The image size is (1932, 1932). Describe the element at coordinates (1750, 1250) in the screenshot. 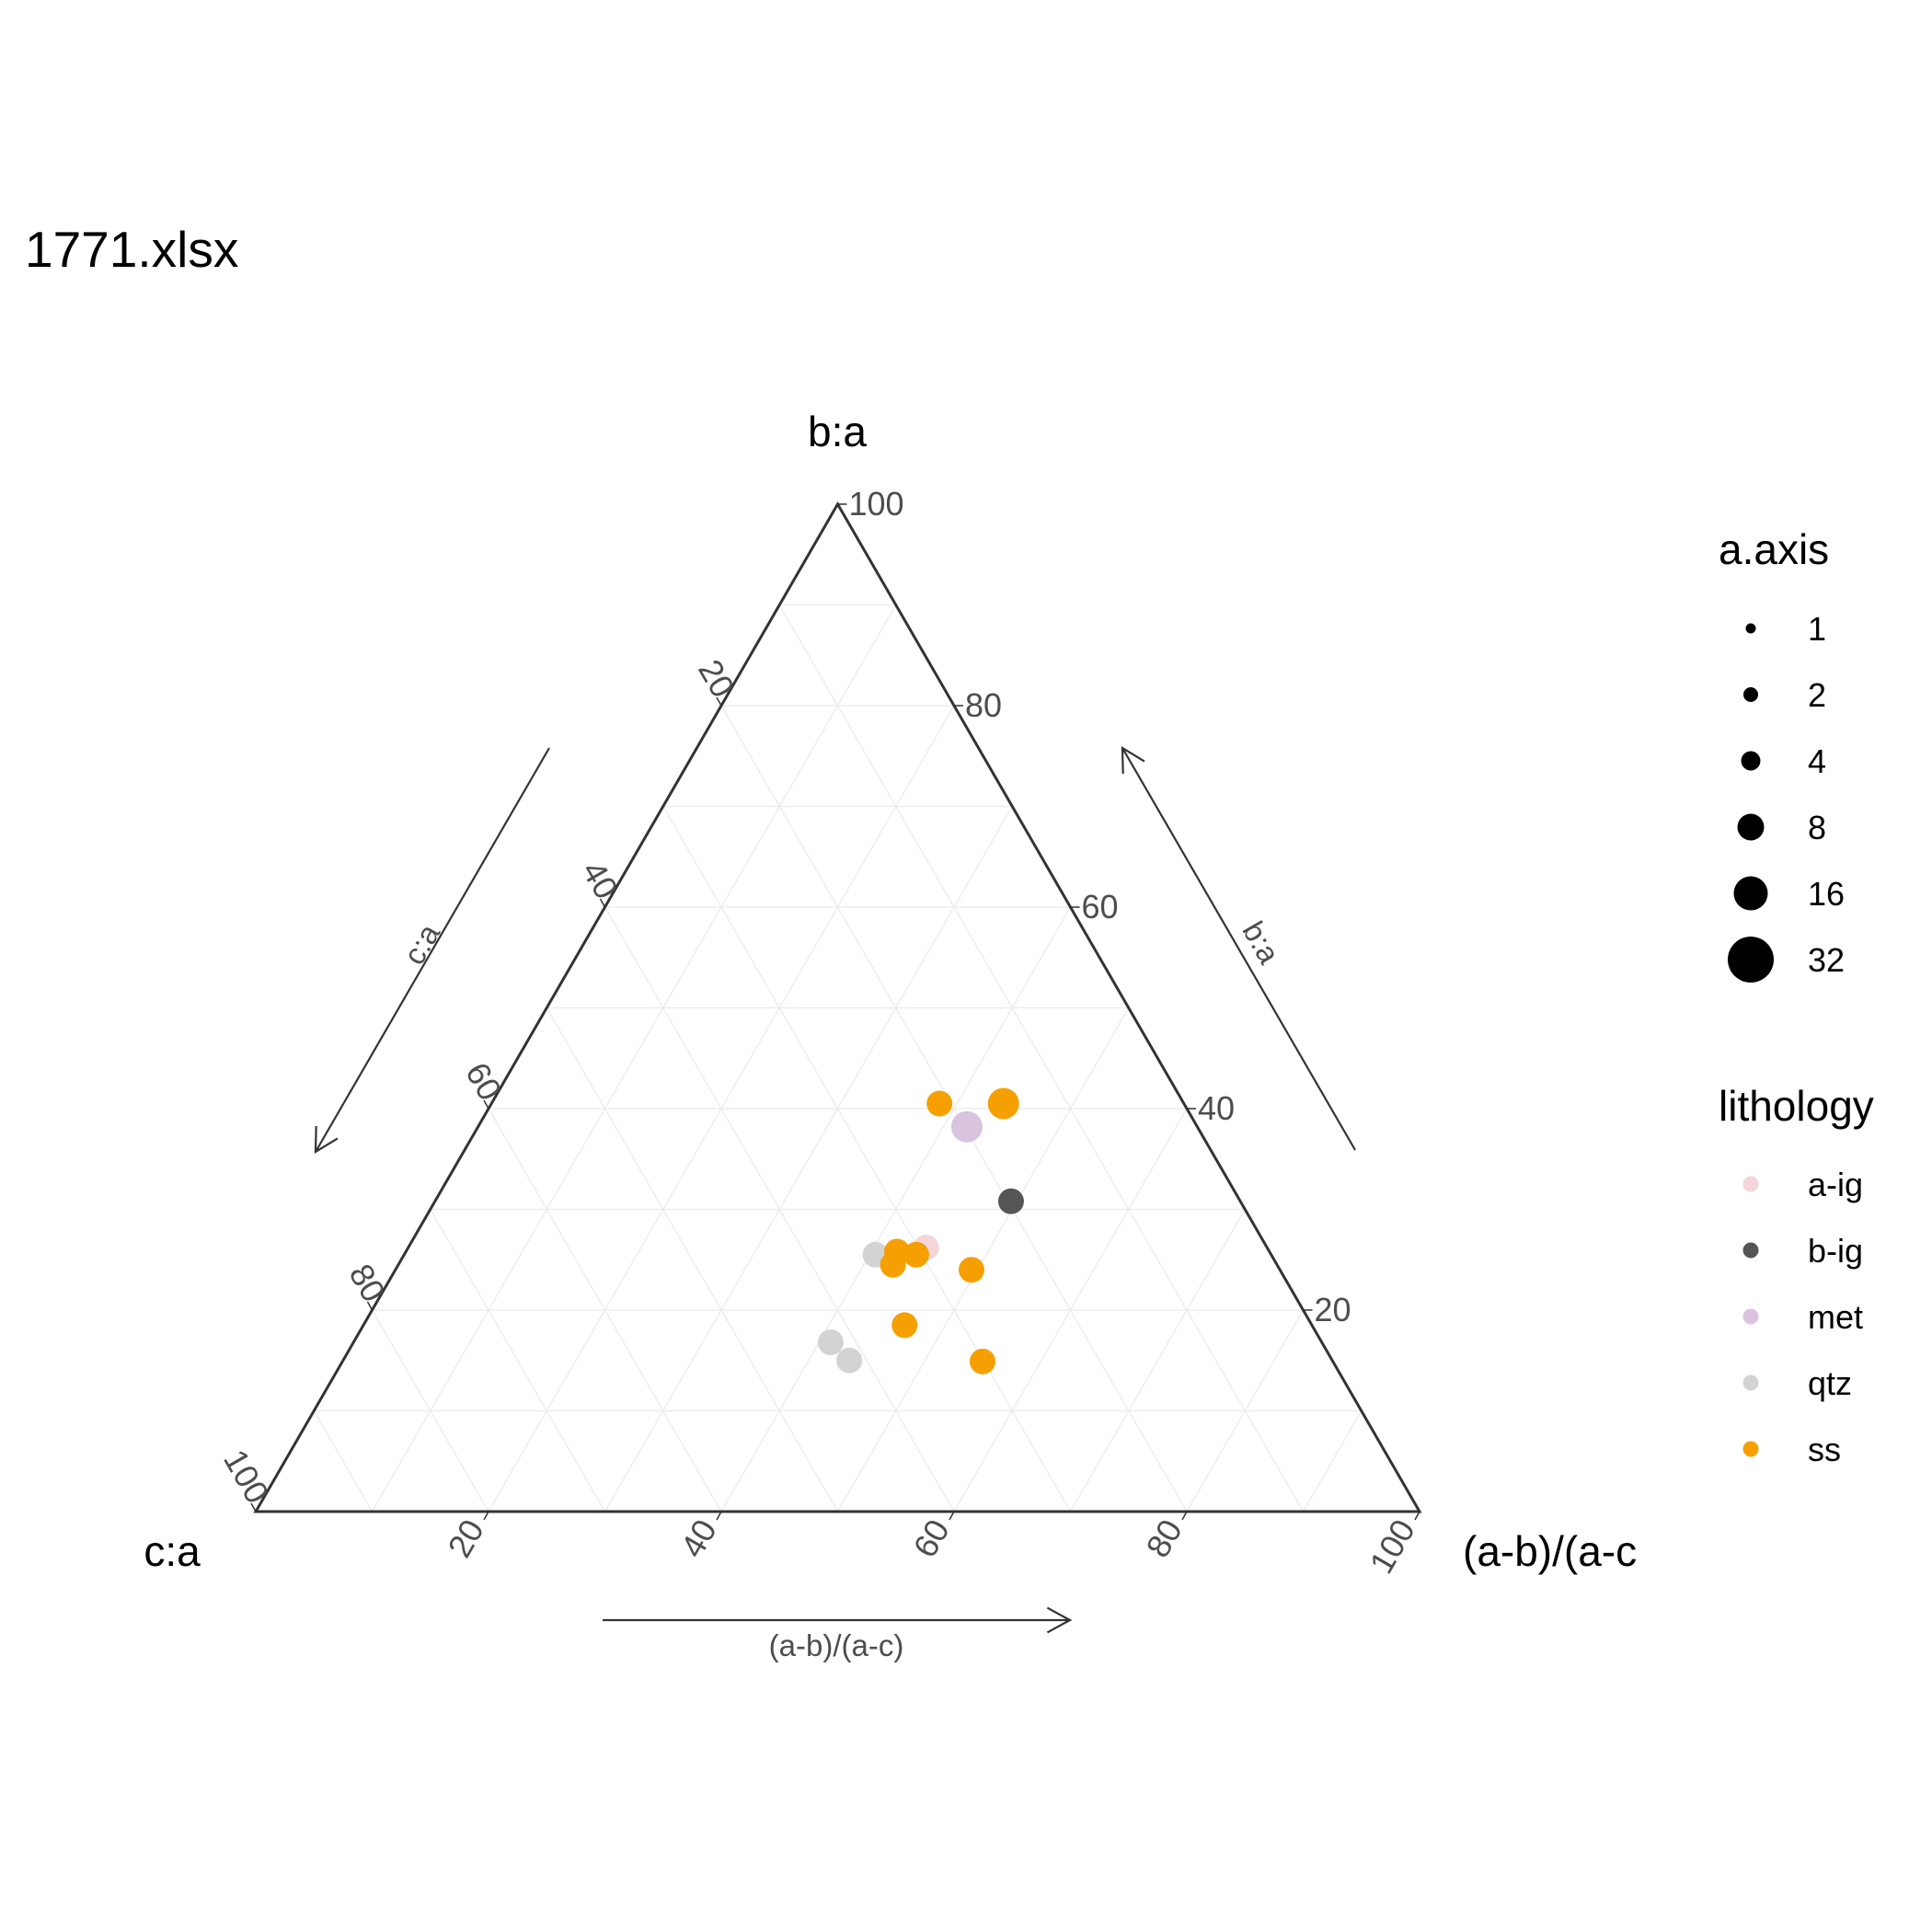

I see `color-legend-key-b-ig` at that location.